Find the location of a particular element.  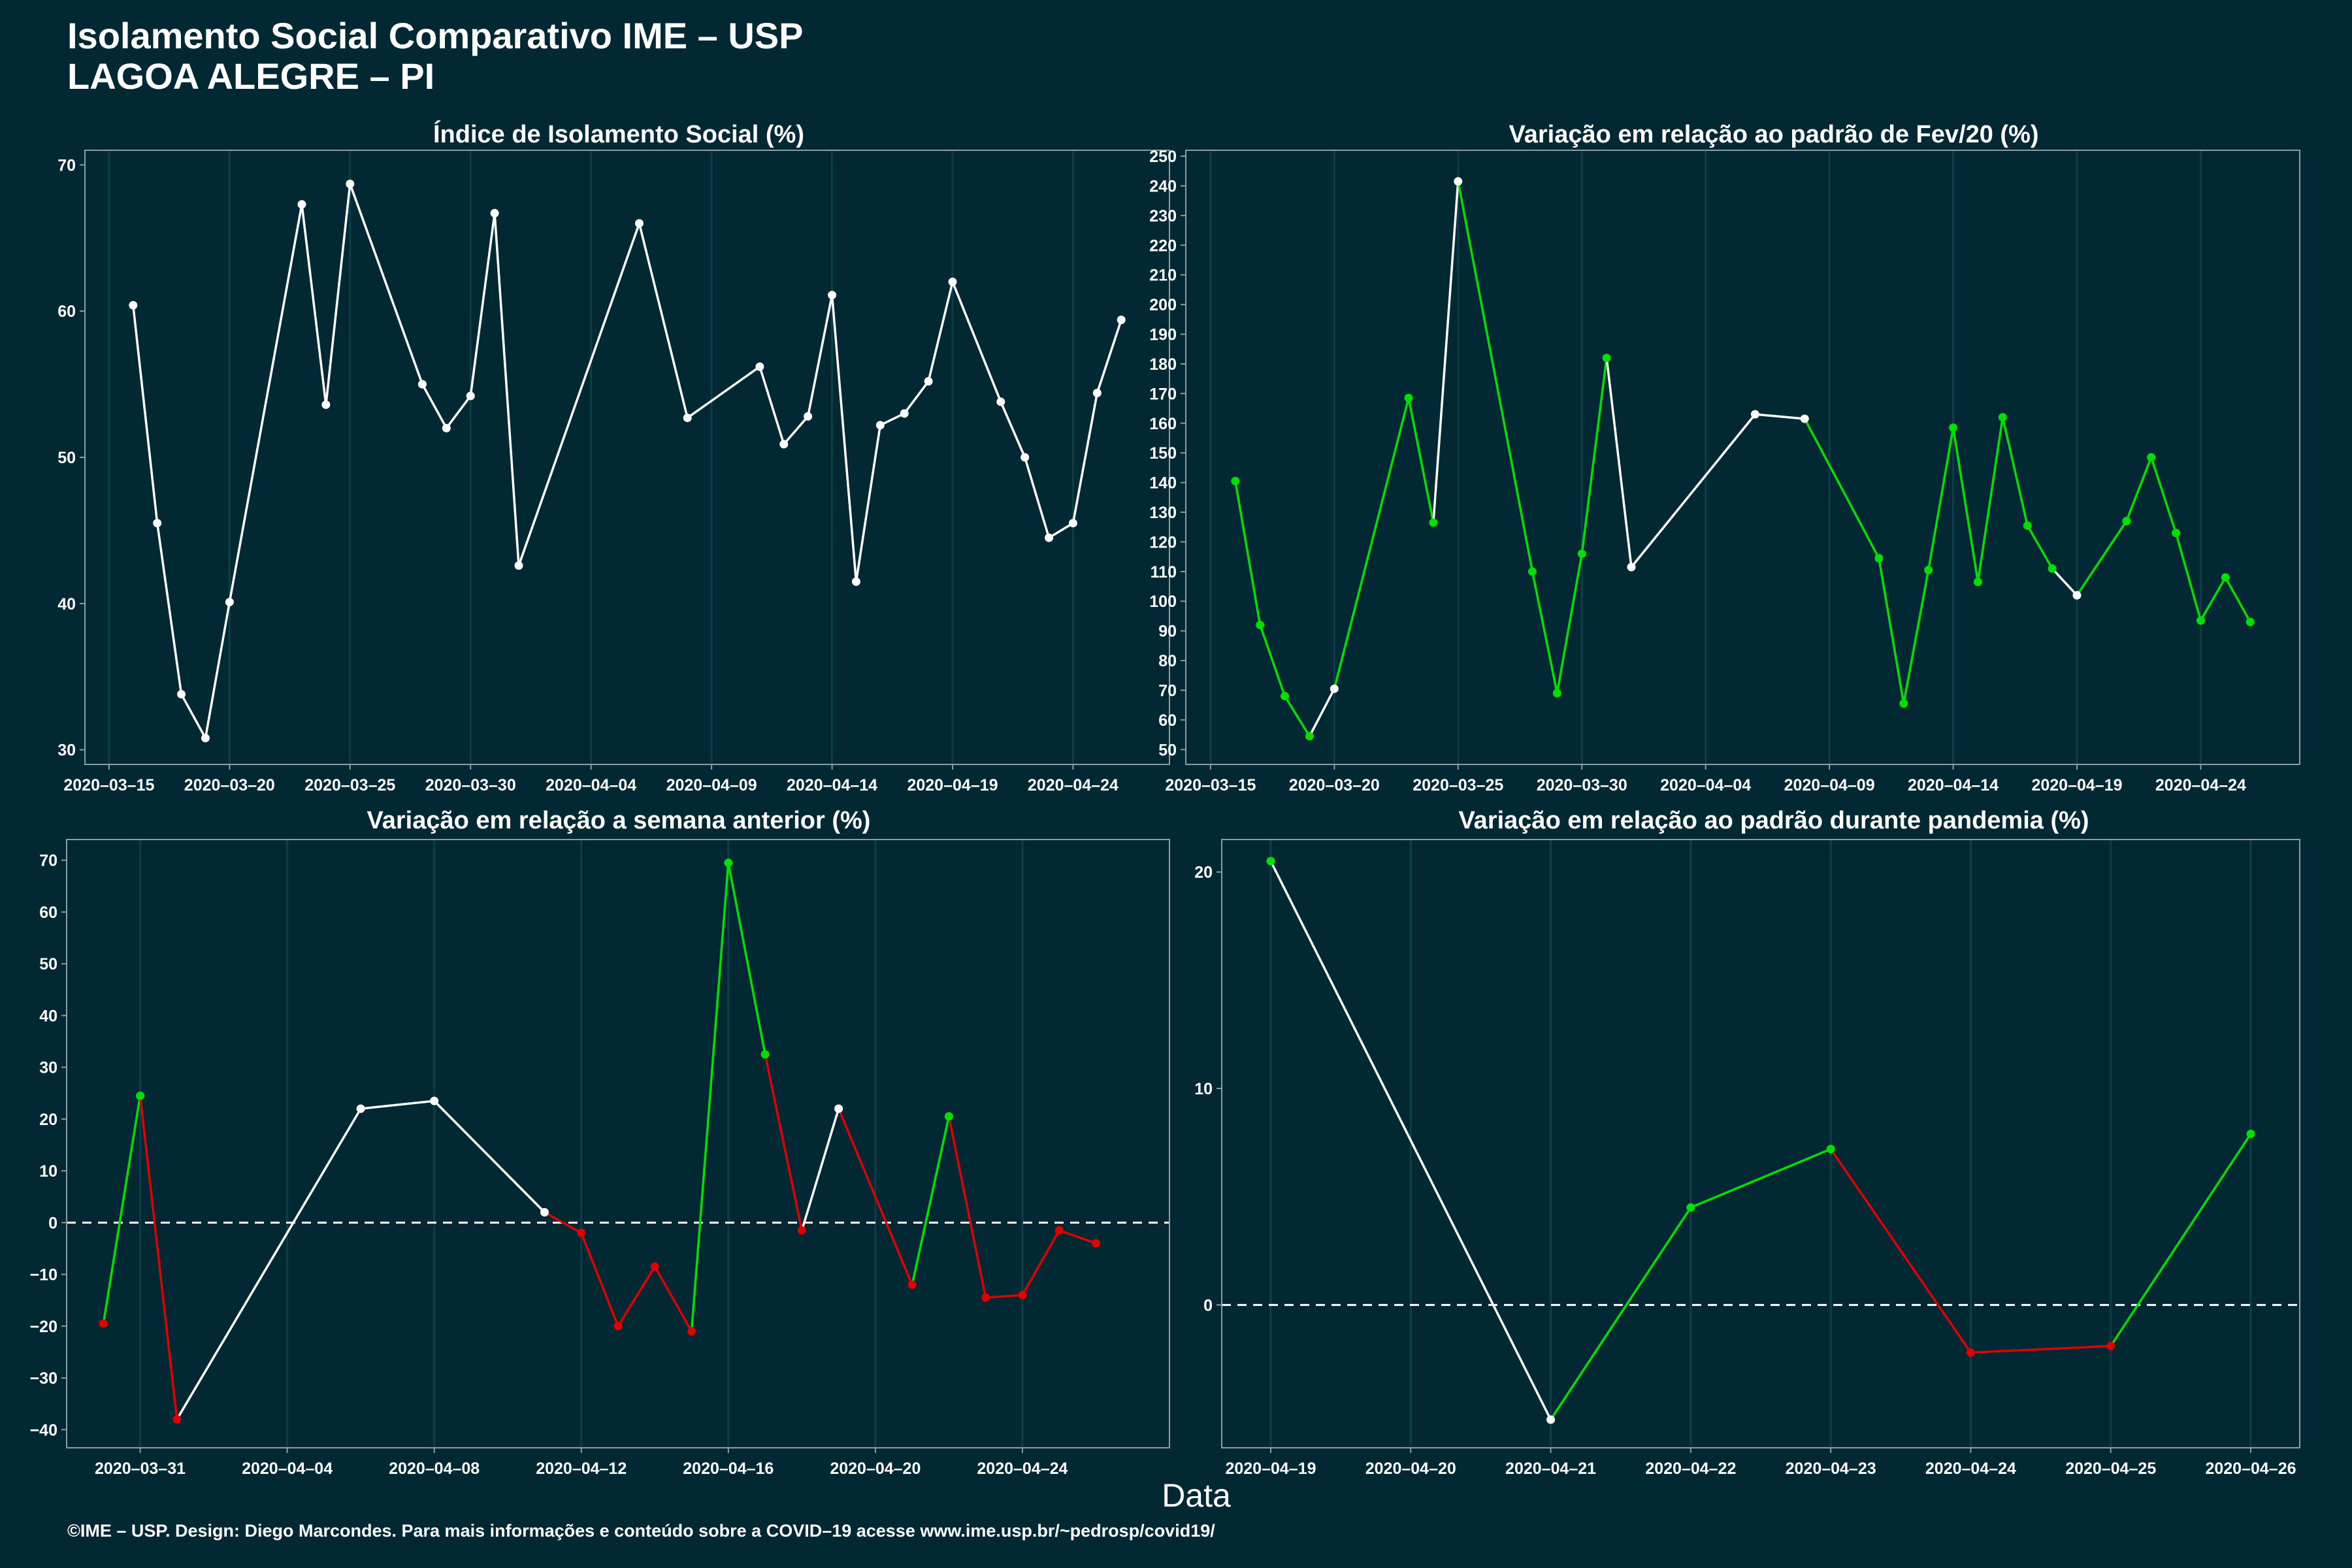

y-tick-label: 240 is located at coordinates (1163, 186).